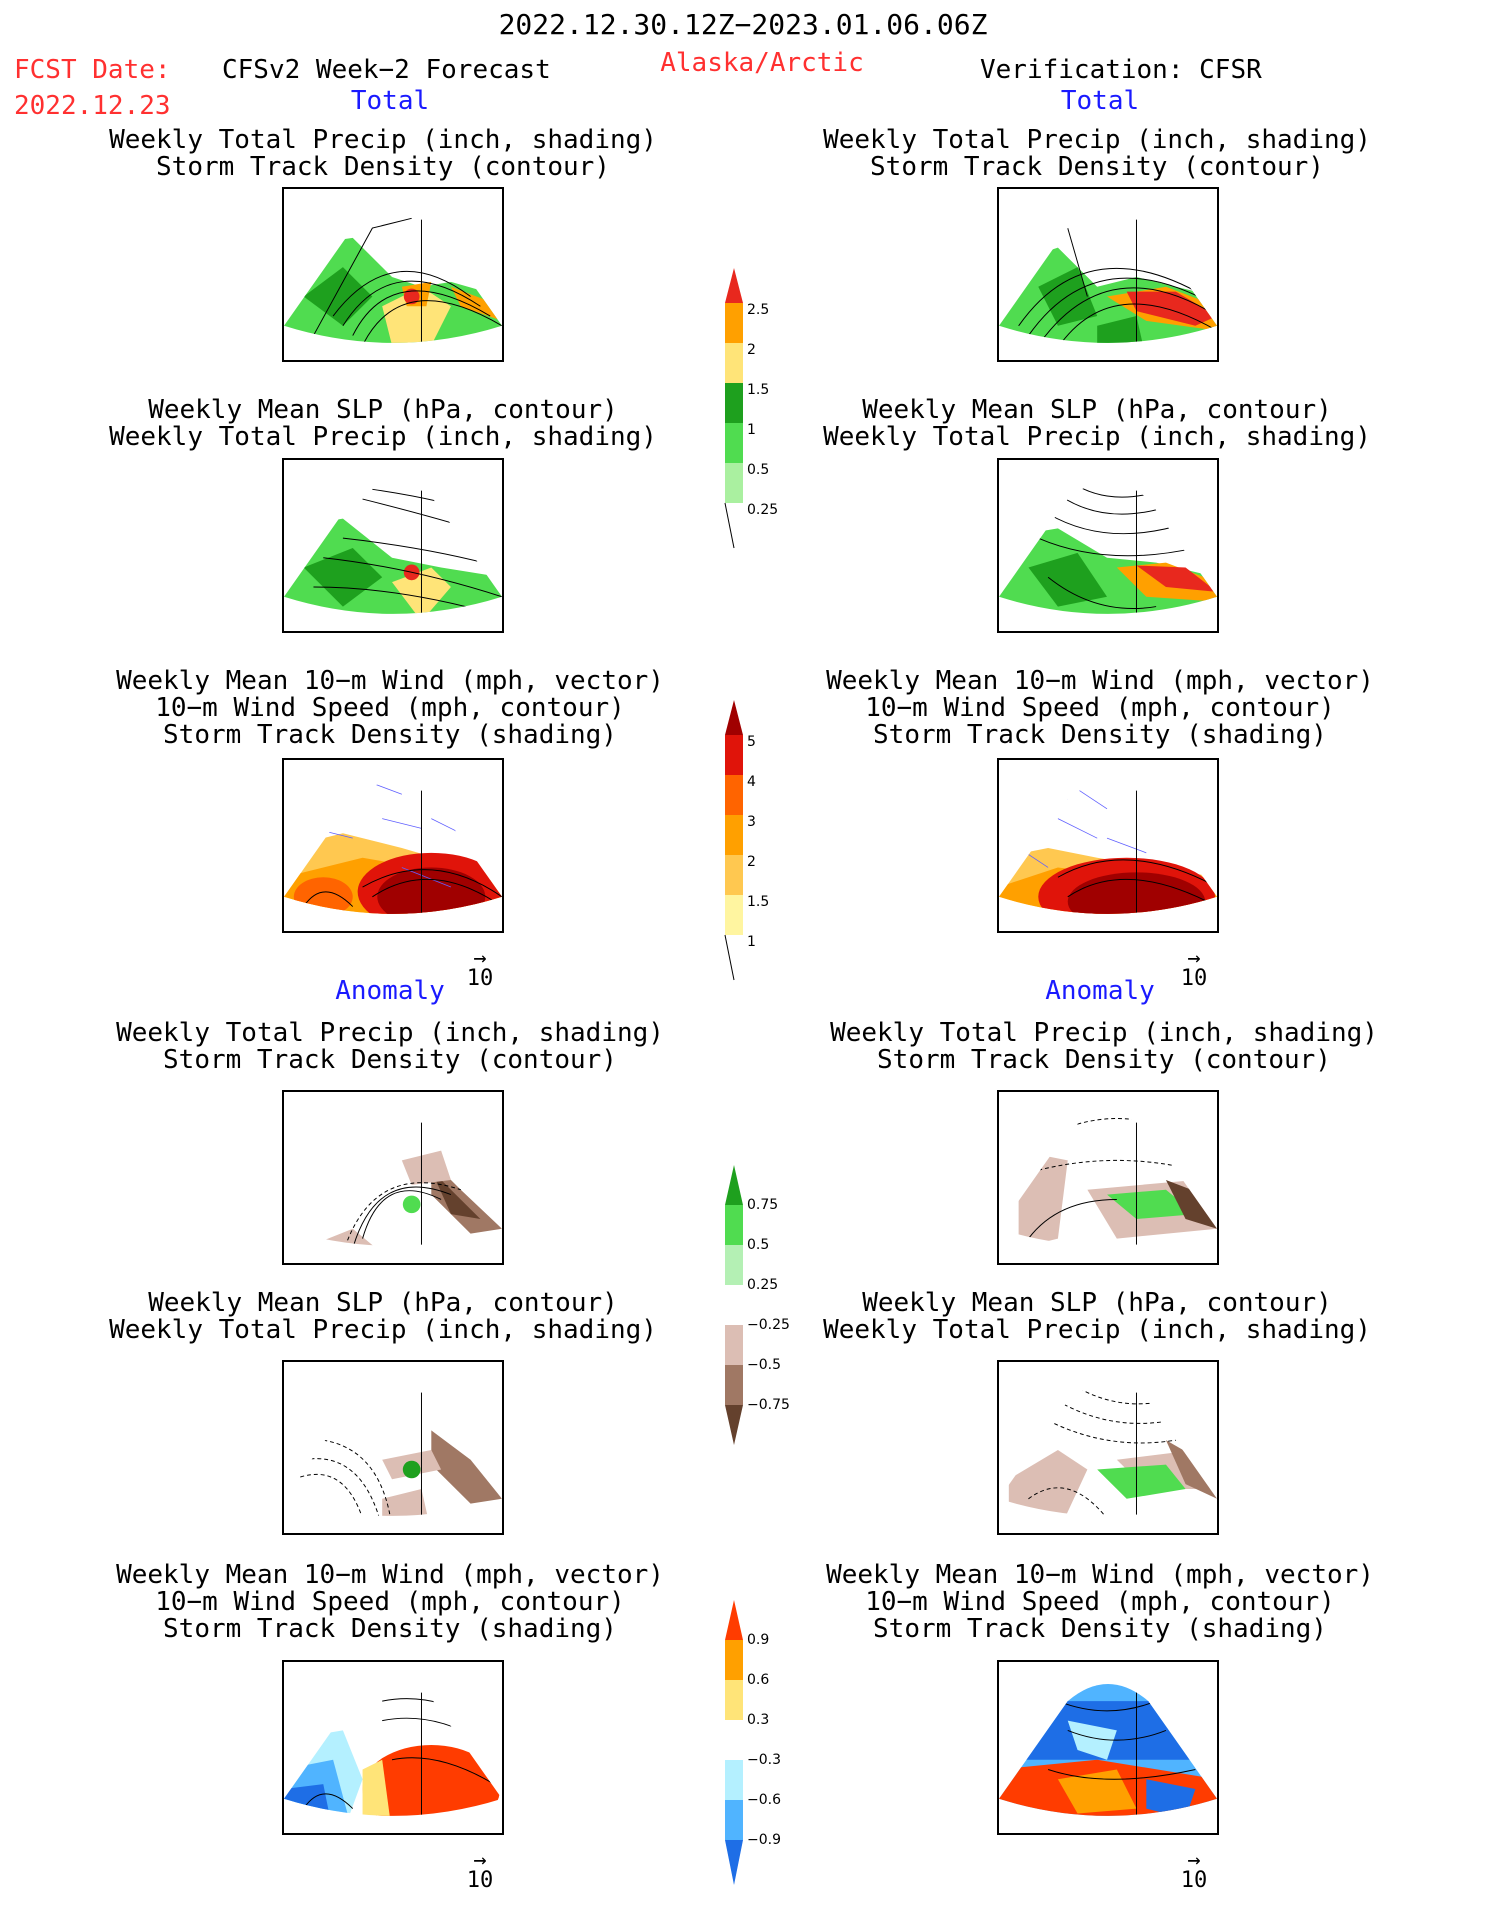 The width and height of the screenshot is (1487, 1925). Describe the element at coordinates (763, 510) in the screenshot. I see `cbar-tp-label-5: 0.25` at that location.